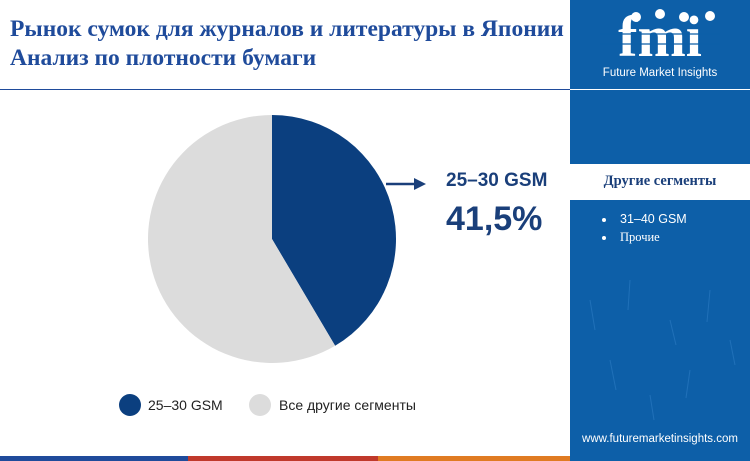  I want to click on other-segments-title: Другие сегменты, so click(660, 181).